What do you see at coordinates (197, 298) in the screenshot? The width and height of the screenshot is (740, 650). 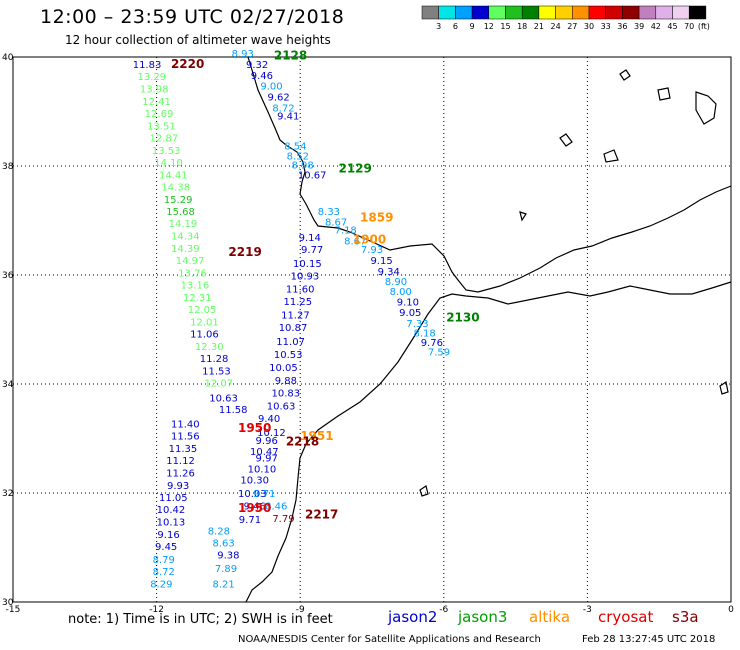 I see `wave-height-value: 12.31` at bounding box center [197, 298].